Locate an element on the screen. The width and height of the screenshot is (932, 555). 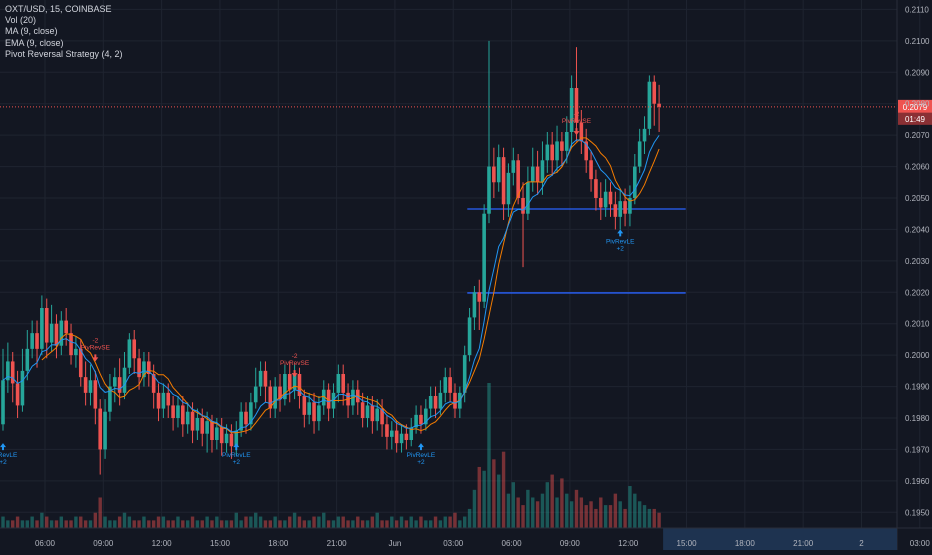
drawn-lines is located at coordinates (576, 251).